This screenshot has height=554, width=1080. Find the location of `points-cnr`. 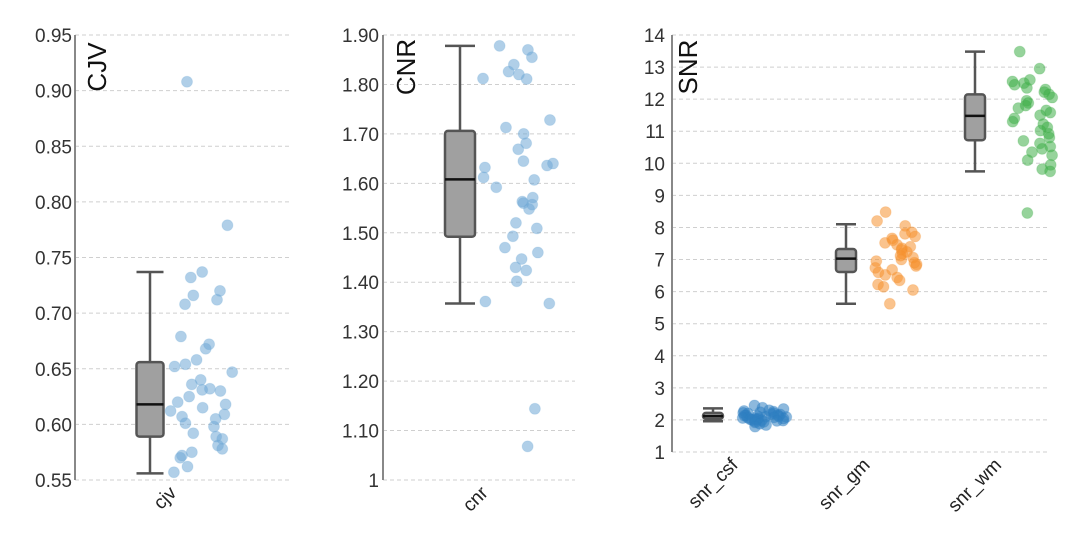

points-cnr is located at coordinates (518, 246).